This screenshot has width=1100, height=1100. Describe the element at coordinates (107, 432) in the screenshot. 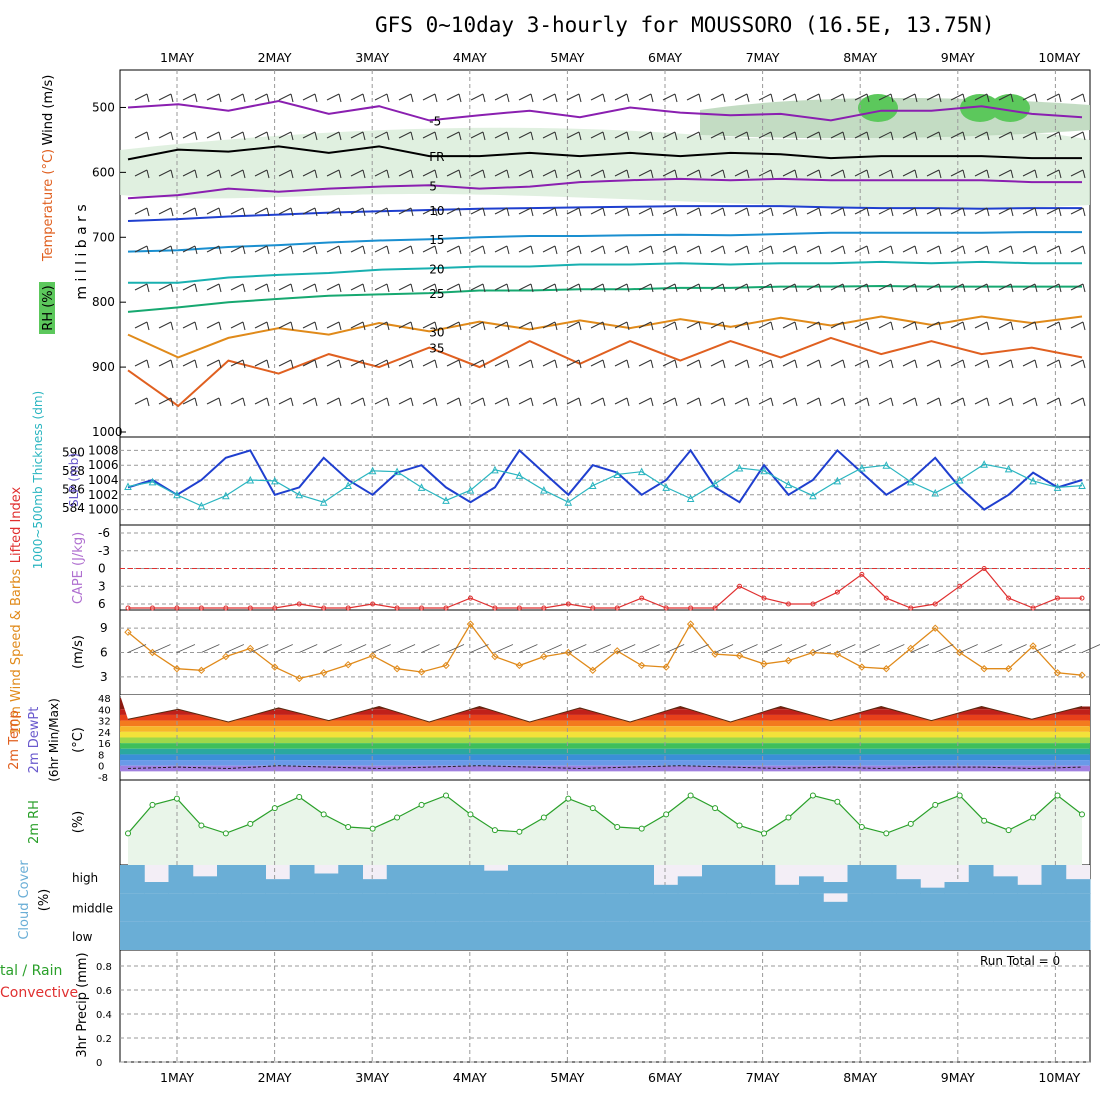

I see `pressure-tick-label: 1000` at that location.